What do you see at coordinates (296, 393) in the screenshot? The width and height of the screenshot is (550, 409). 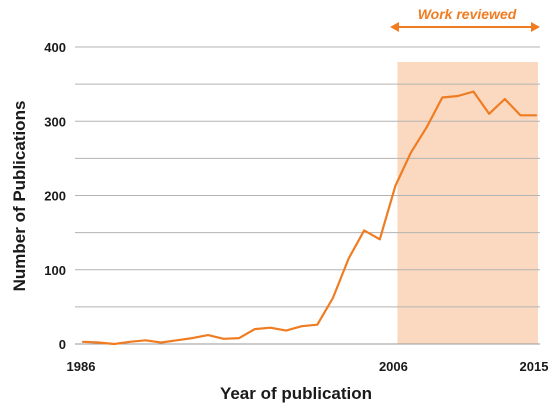 I see `x-axis-title: Year of publication` at bounding box center [296, 393].